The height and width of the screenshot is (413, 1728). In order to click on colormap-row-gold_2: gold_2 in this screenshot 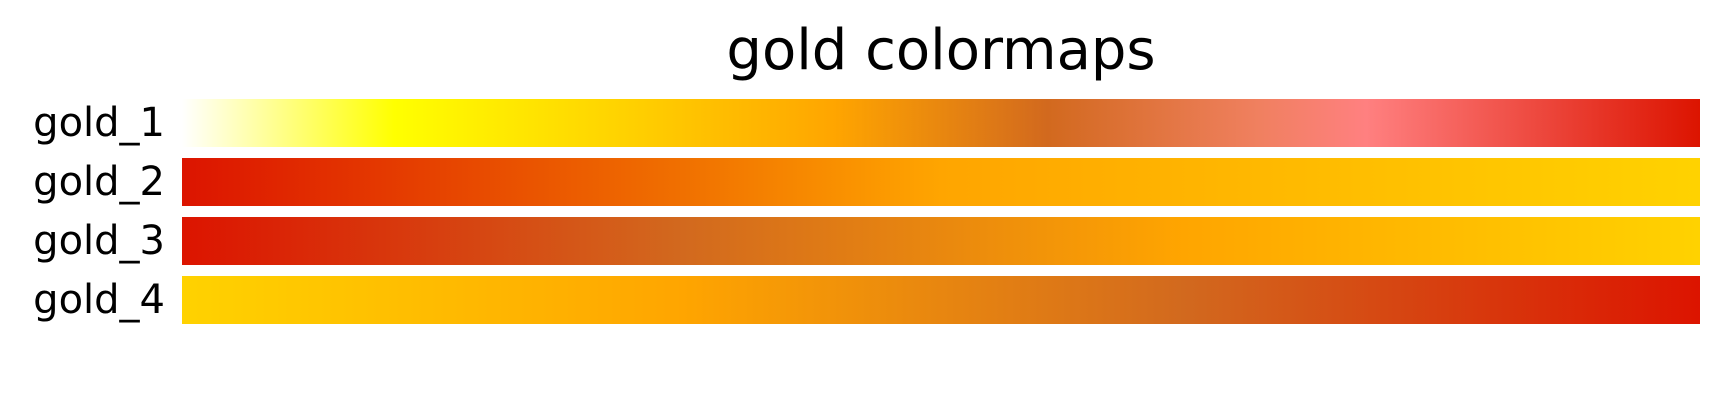, I will do `click(864, 182)`.